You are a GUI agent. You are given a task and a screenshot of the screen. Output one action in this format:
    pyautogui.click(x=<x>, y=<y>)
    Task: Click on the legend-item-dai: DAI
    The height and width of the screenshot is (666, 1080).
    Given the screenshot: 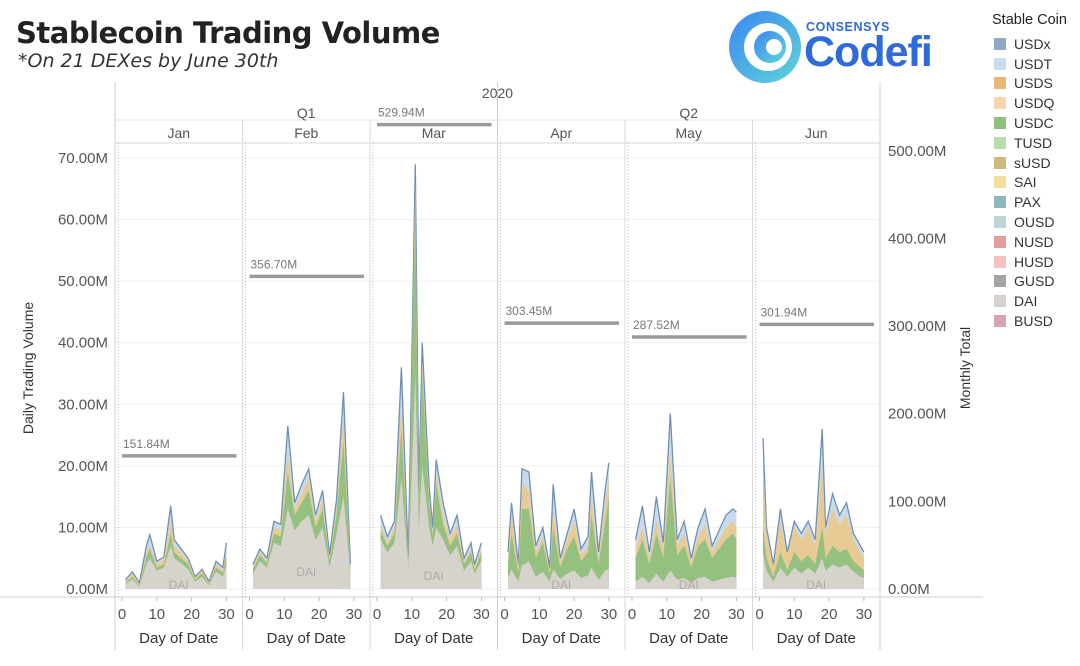 What is the action you would take?
    pyautogui.click(x=1034, y=301)
    